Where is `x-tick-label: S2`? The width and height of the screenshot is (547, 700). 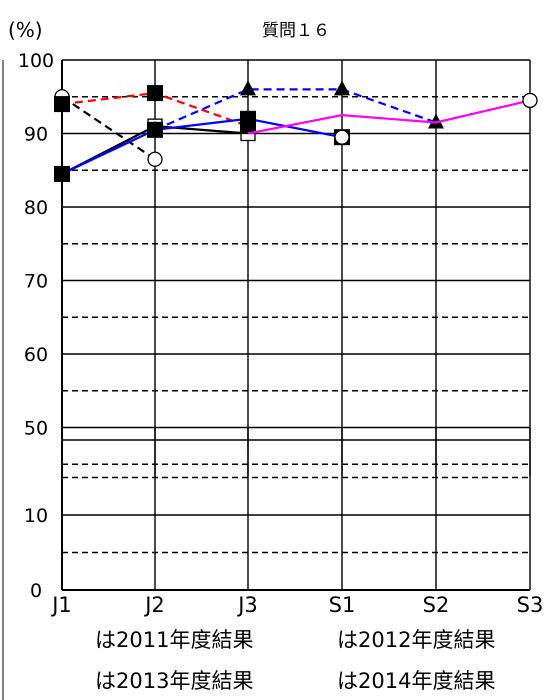
x-tick-label: S2 is located at coordinates (436, 605).